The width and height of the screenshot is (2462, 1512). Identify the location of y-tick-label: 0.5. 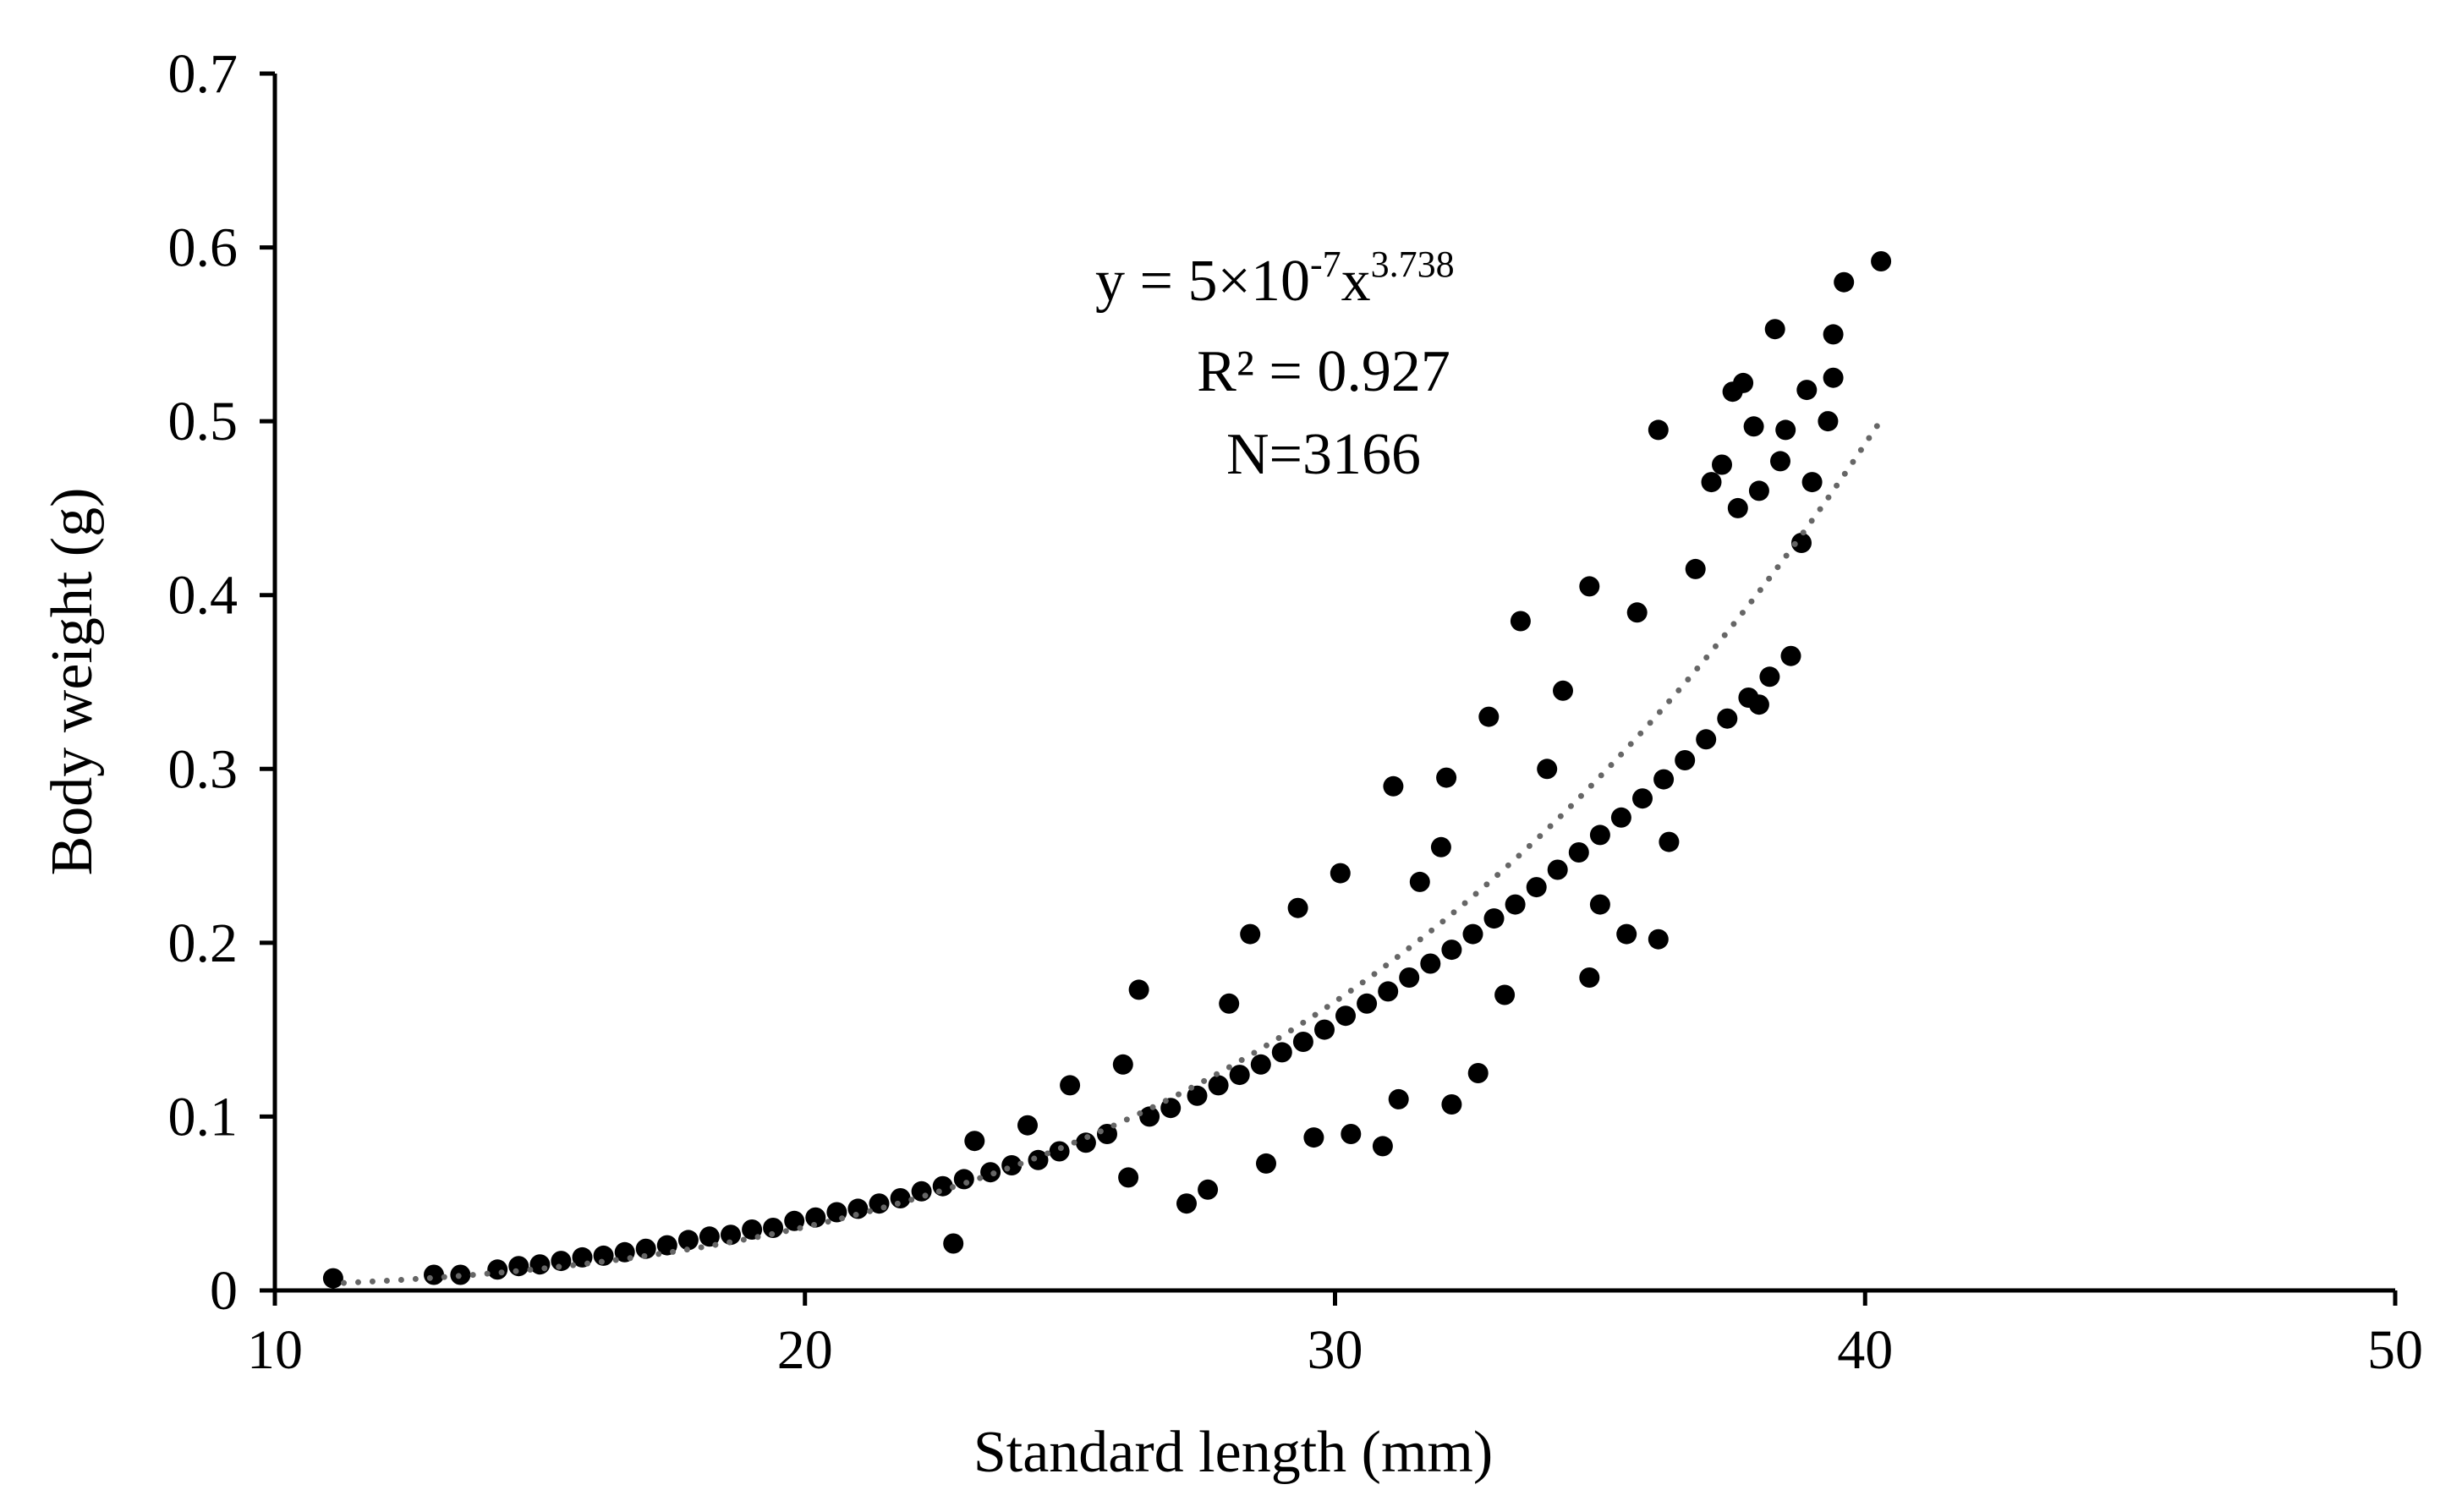
(203, 421).